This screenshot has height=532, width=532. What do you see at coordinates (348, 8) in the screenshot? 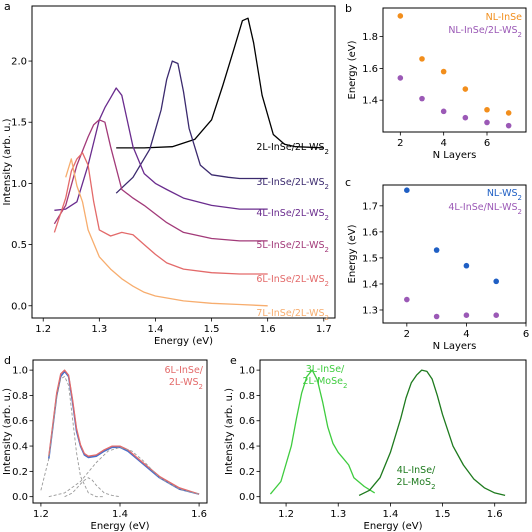
I see `panel-letter-b: b` at bounding box center [348, 8].